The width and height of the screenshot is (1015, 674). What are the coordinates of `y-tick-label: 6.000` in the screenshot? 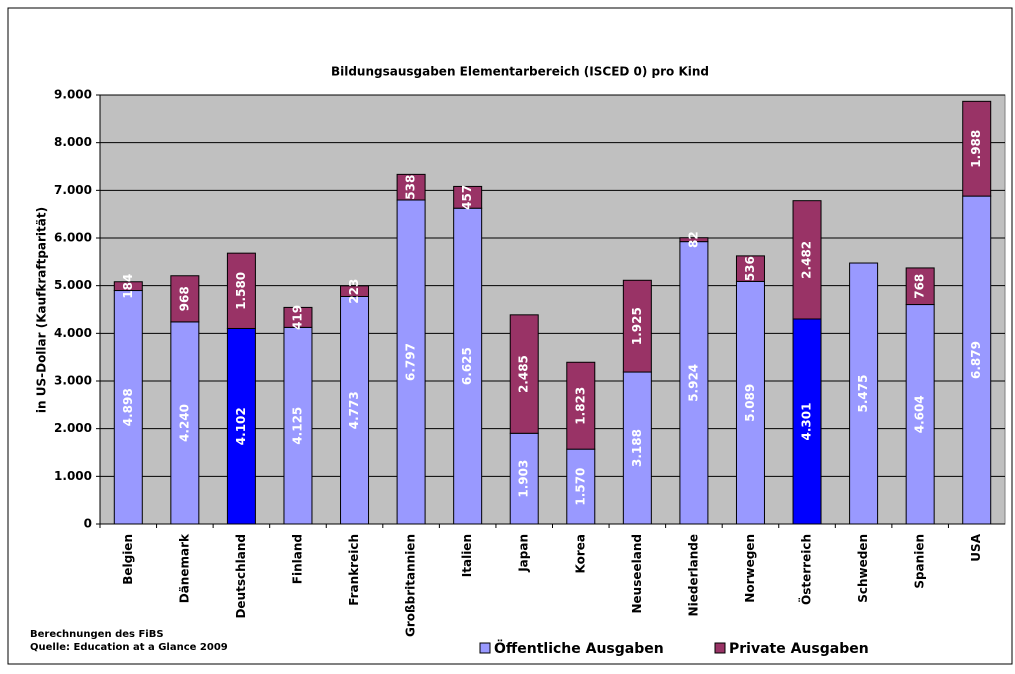 It's located at (73, 238).